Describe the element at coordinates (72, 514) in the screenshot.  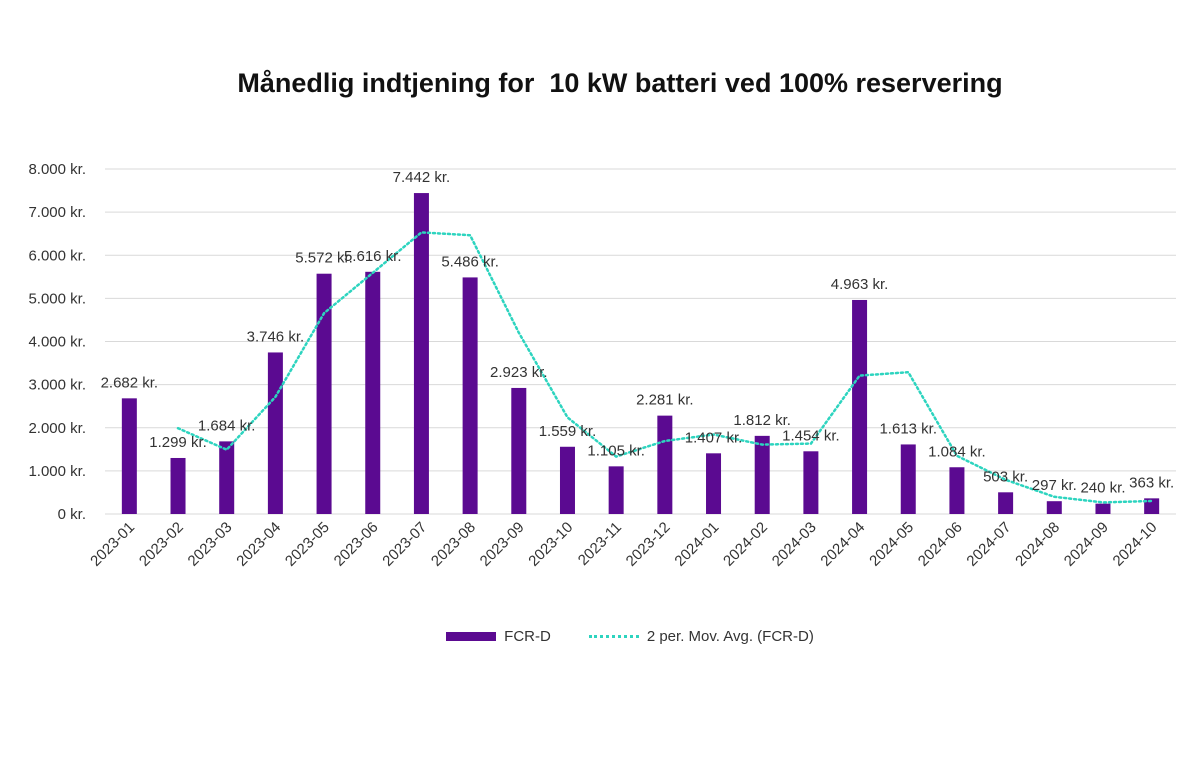
I see `y-tick-label: 0 kr.` at that location.